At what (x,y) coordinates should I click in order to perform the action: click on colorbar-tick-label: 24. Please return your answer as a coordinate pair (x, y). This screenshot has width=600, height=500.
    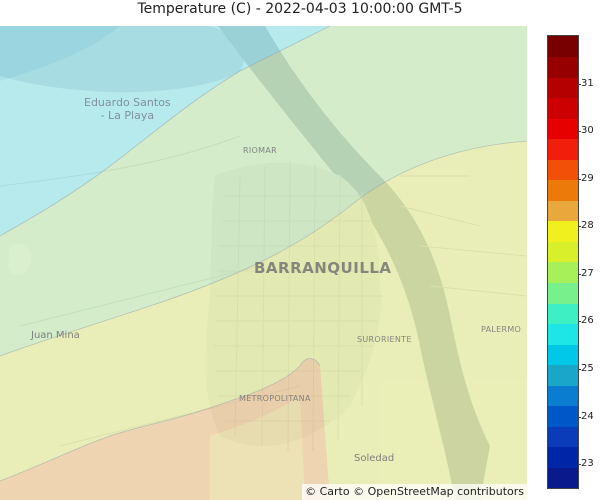
    Looking at the image, I should click on (587, 416).